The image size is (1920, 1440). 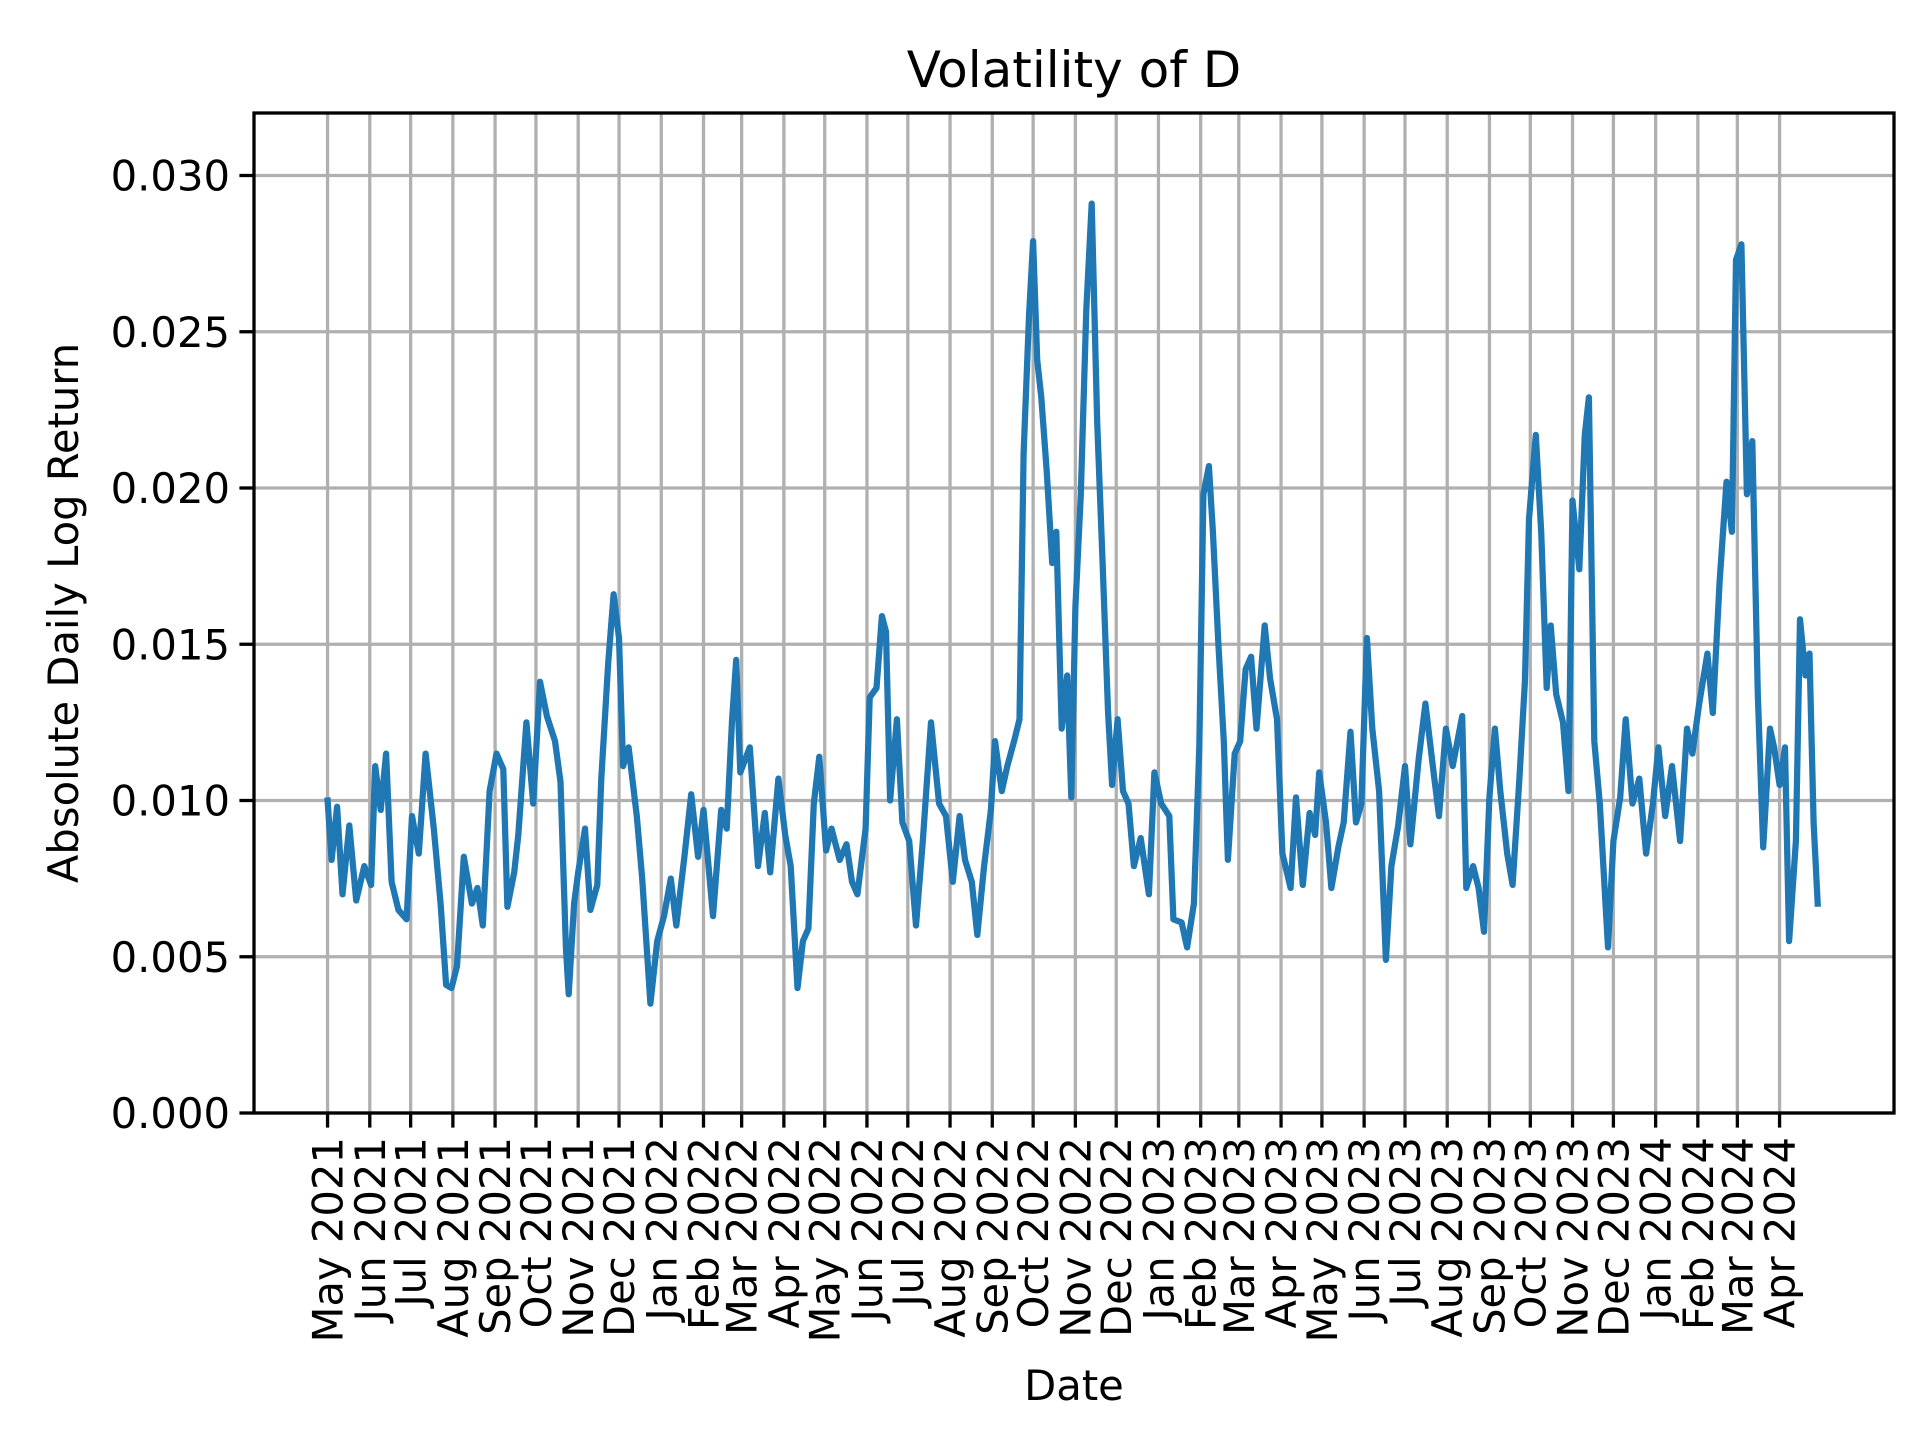 What do you see at coordinates (784, 1232) in the screenshot?
I see `x-tick-label: Apr 2022` at bounding box center [784, 1232].